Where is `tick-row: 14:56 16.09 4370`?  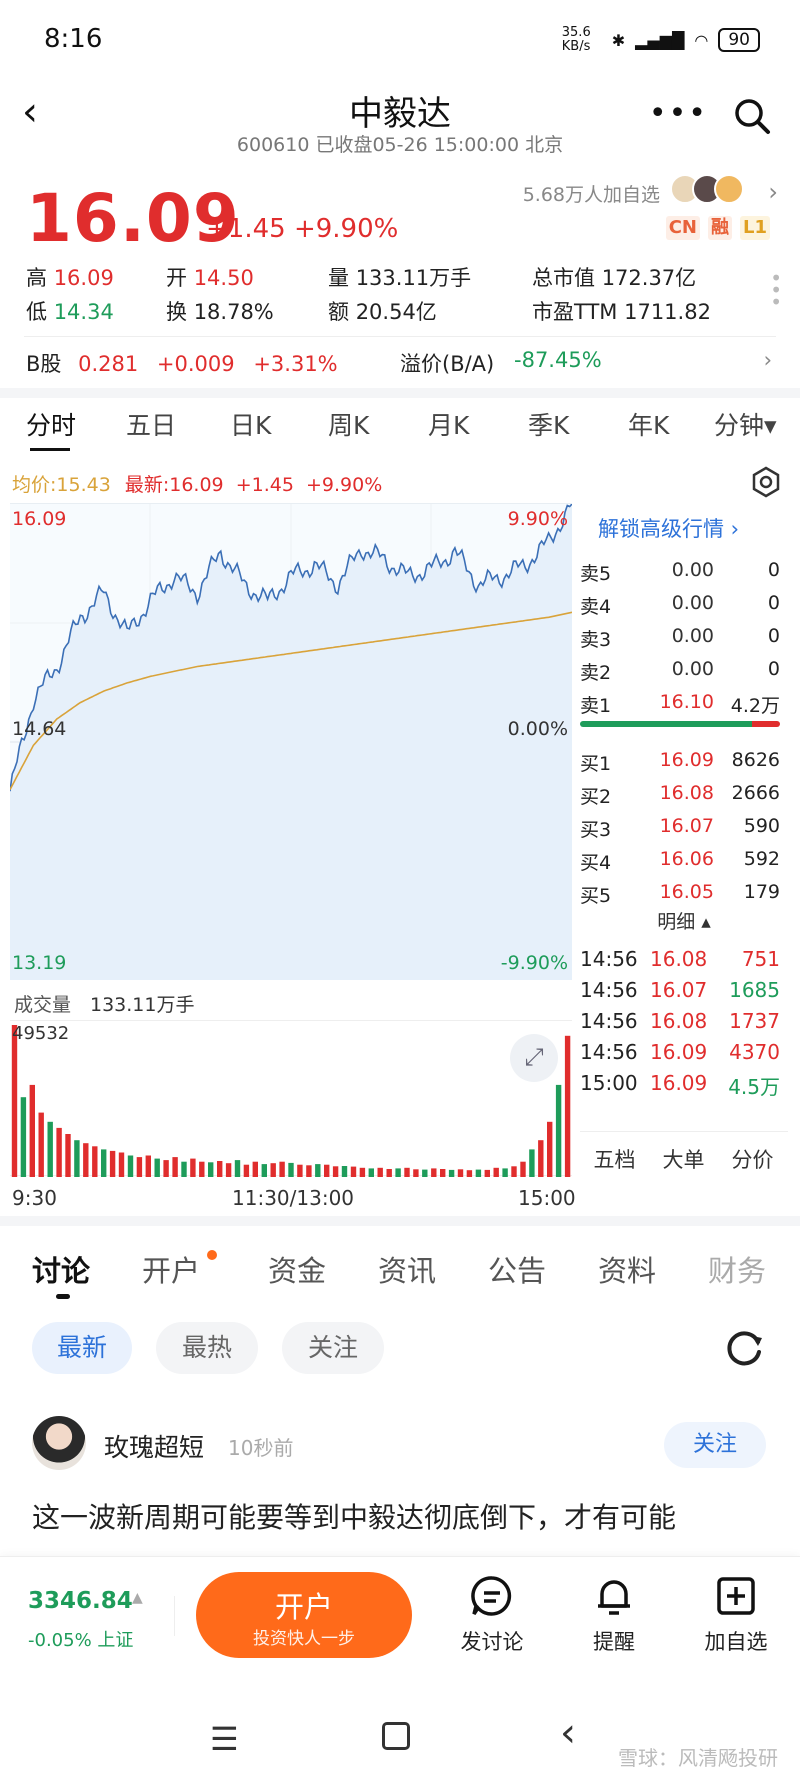 tick-row: 14:56 16.09 4370 is located at coordinates (684, 1057).